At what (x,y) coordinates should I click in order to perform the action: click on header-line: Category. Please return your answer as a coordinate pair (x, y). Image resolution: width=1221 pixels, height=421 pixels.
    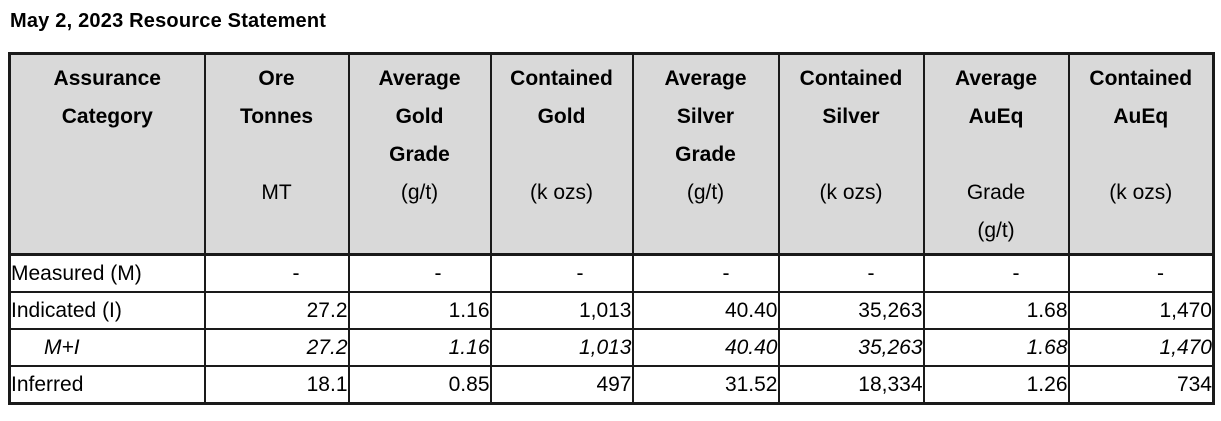
    Looking at the image, I should click on (107, 116).